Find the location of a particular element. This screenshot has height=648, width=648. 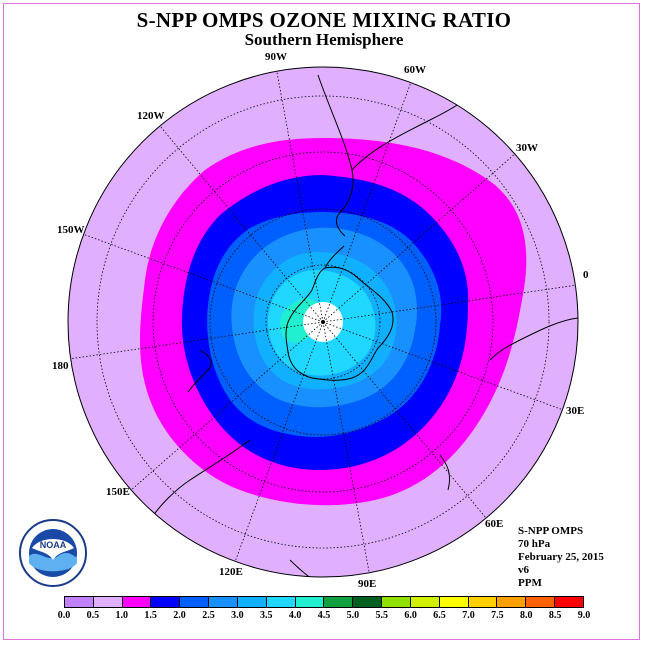

legend-tick-label: 6.5 is located at coordinates (439, 615).